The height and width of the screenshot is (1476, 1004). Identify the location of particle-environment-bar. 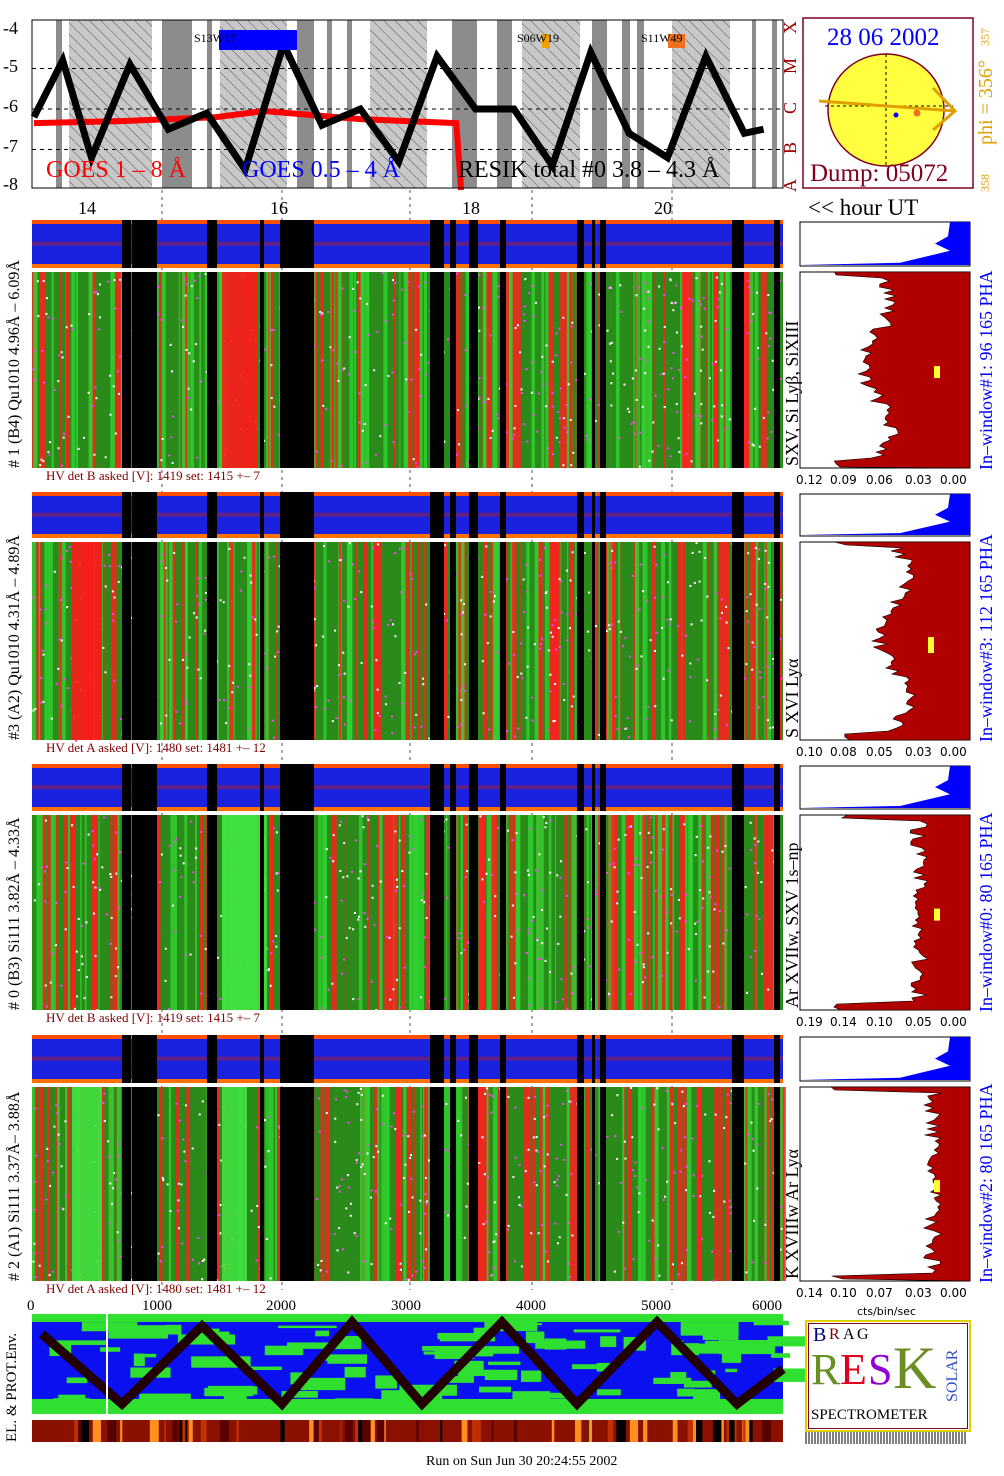
(407, 1431).